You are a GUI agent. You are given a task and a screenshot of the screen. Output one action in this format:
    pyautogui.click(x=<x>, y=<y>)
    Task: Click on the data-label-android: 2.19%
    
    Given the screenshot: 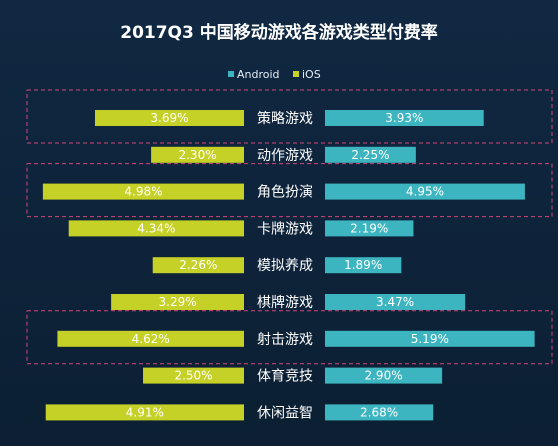 What is the action you would take?
    pyautogui.click(x=369, y=228)
    